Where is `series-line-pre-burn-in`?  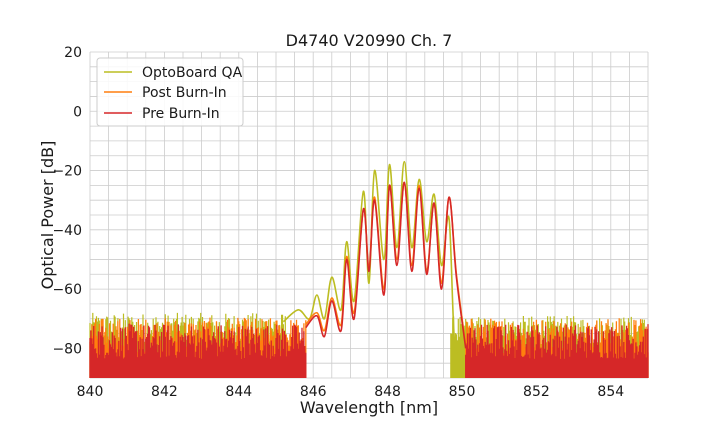
series-line-pre-burn-in is located at coordinates (386, 265).